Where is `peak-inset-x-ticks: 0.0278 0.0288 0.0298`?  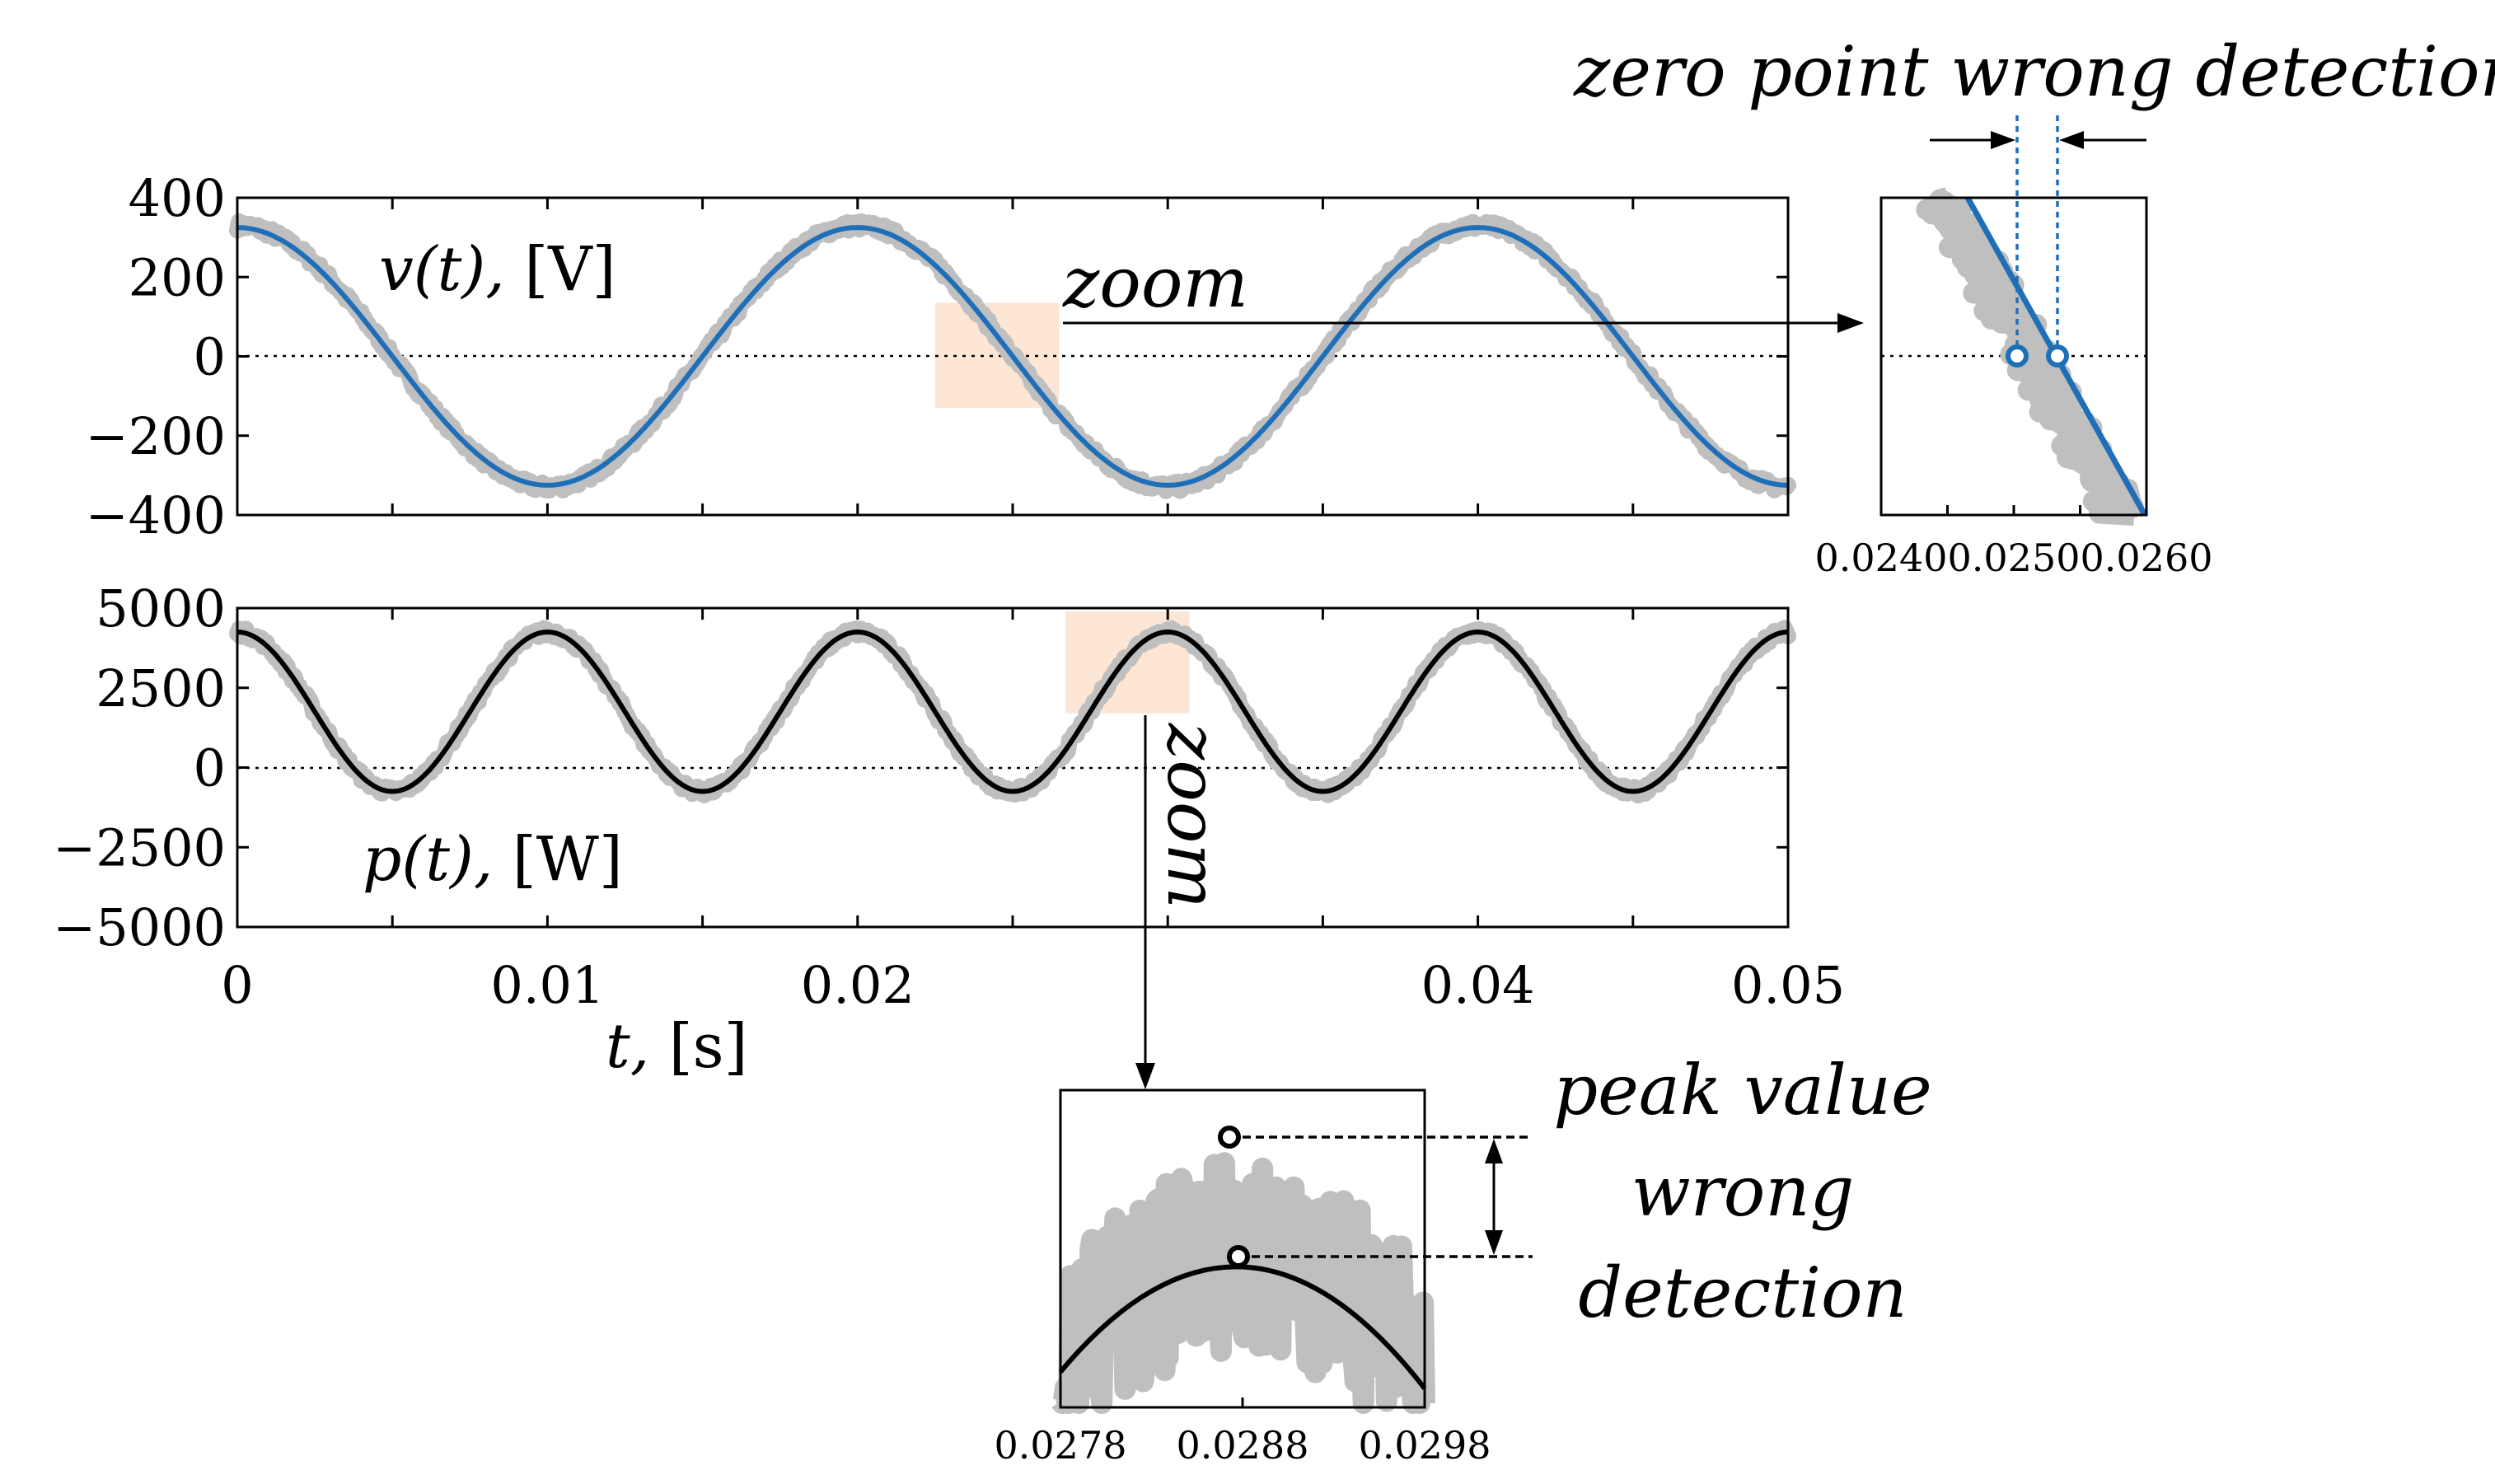 peak-inset-x-ticks: 0.0278 0.0288 0.0298 is located at coordinates (1243, 1433).